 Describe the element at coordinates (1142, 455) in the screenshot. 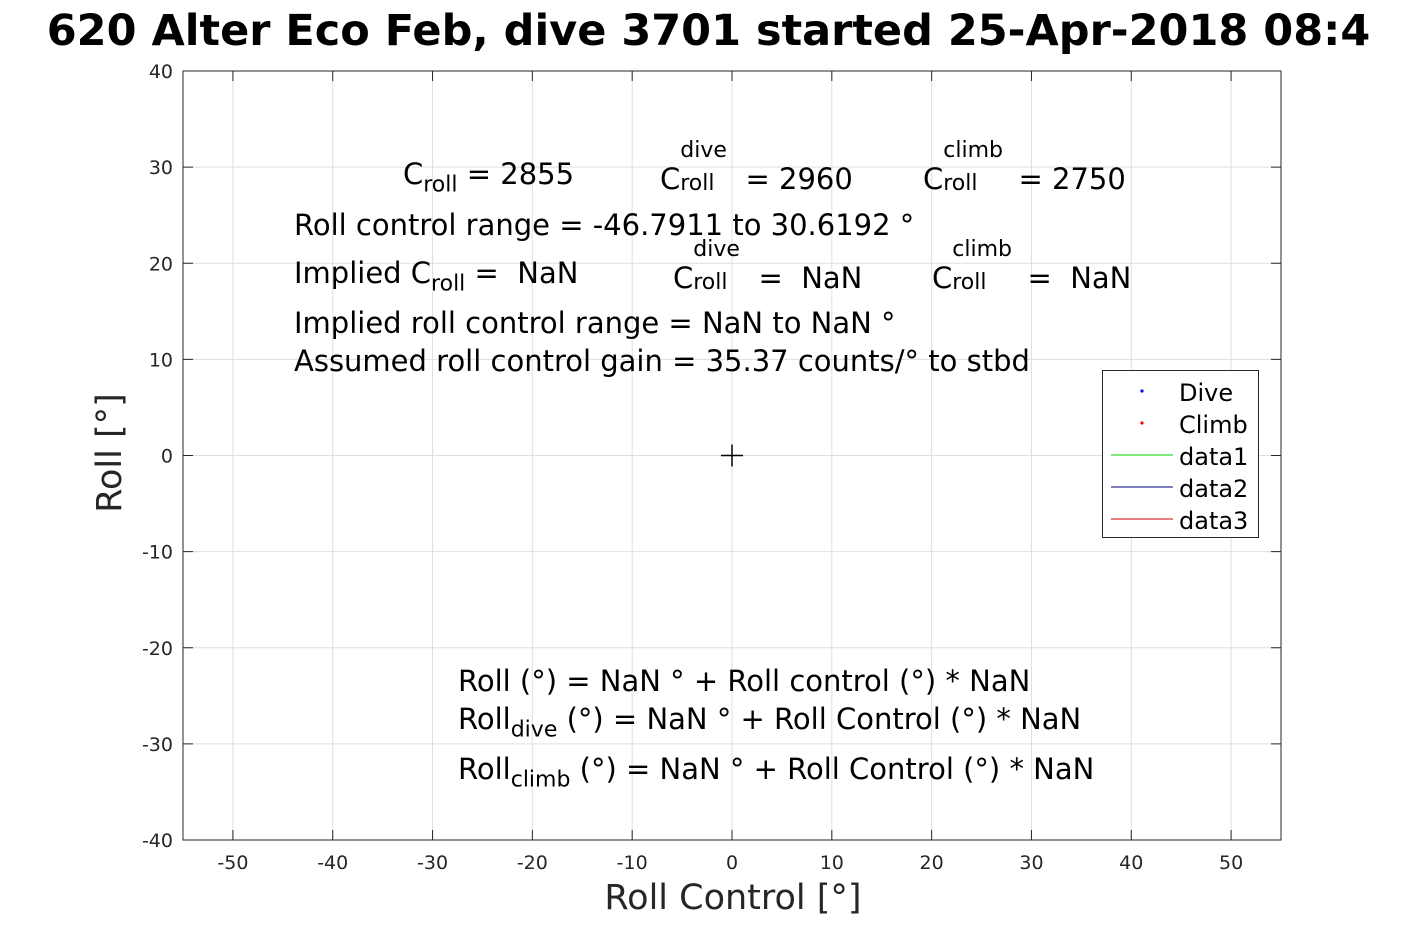

I see `data1-line-icon` at that location.